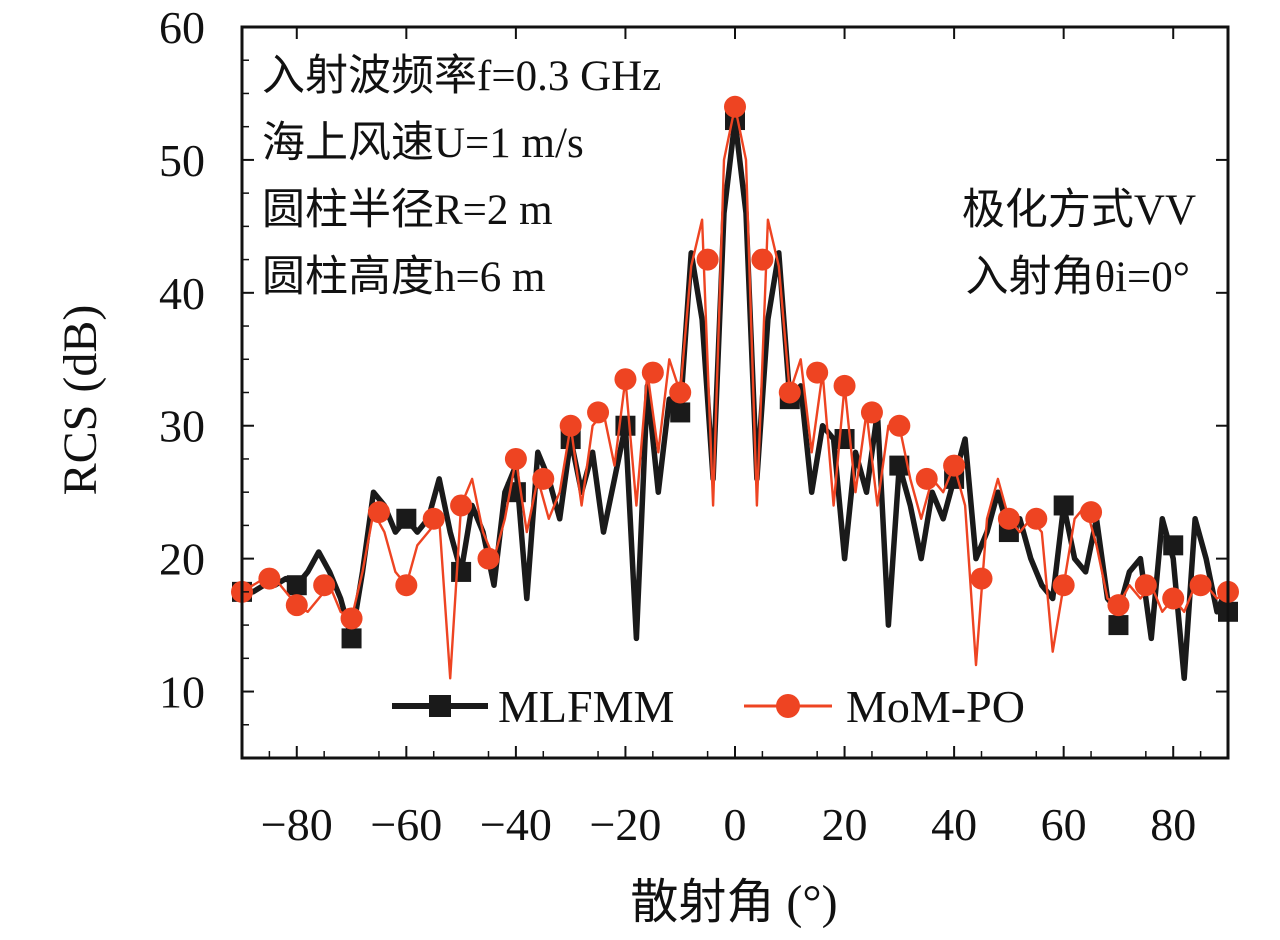 The height and width of the screenshot is (940, 1280). Describe the element at coordinates (586, 706) in the screenshot. I see `legend-mlfmm-label: MLFMM` at that location.